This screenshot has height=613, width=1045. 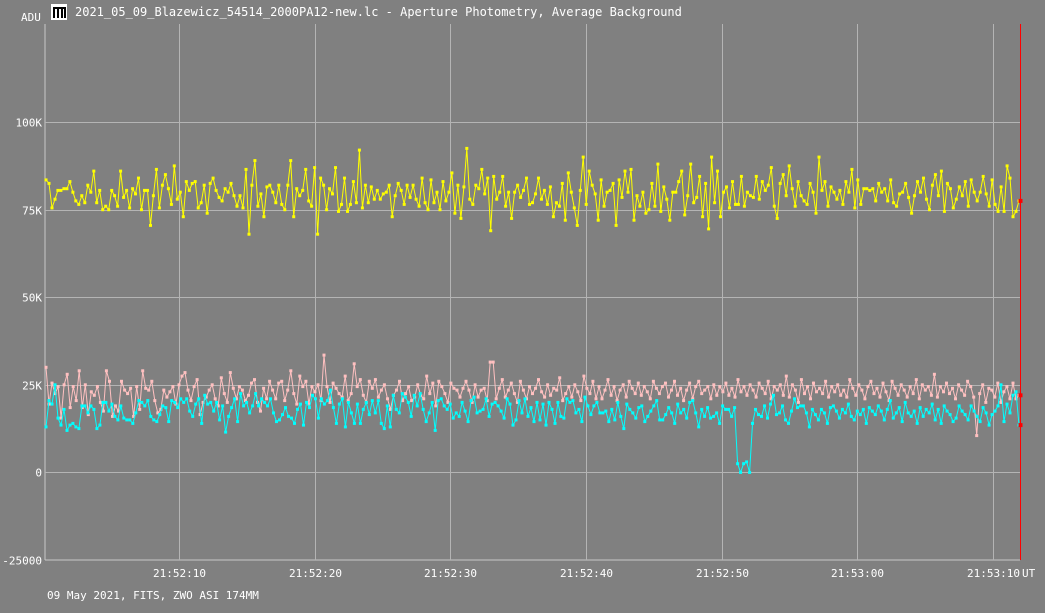 I want to click on time-cursor, so click(x=1020, y=292).